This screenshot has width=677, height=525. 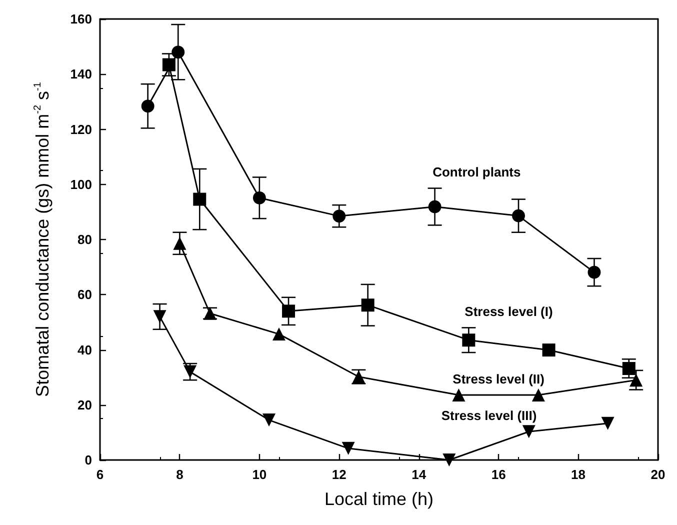 I want to click on y-tick-label: 40, so click(x=85, y=350).